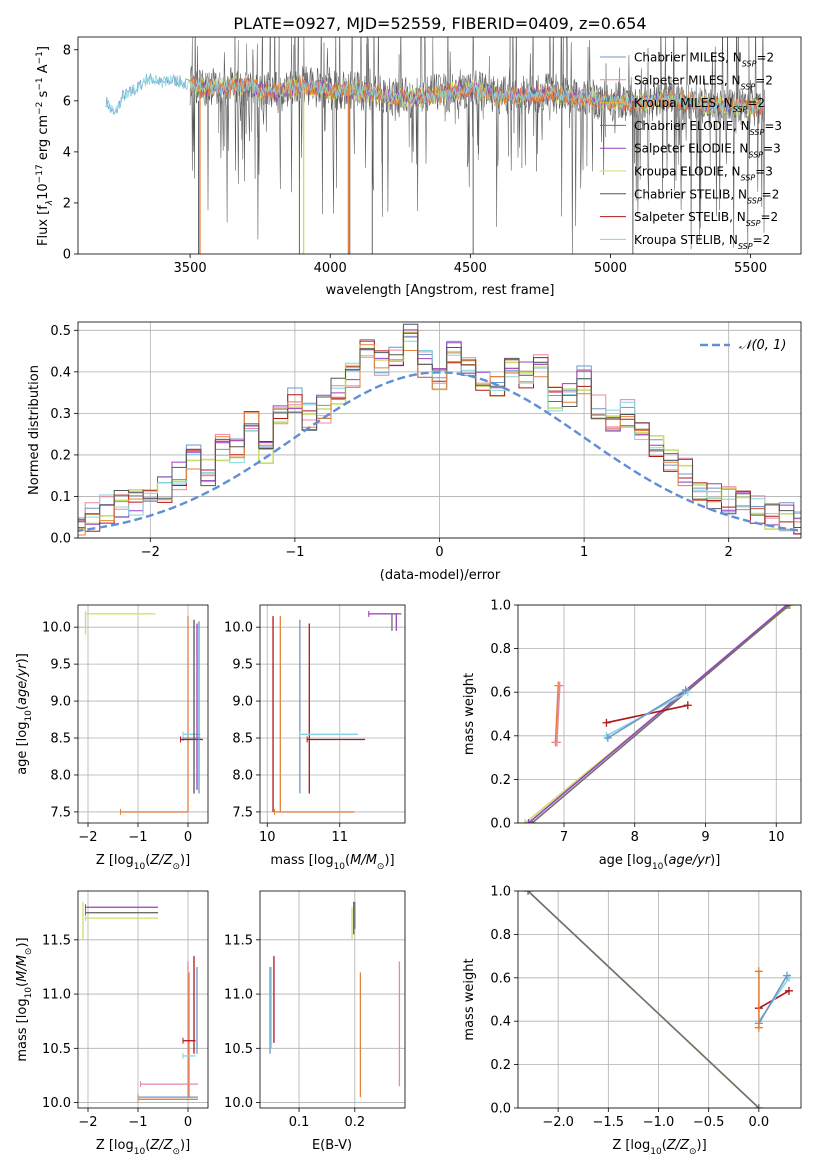 Image resolution: width=819 pixels, height=1170 pixels. Describe the element at coordinates (60, 414) in the screenshot. I see `y-tick-label: 0.3` at that location.